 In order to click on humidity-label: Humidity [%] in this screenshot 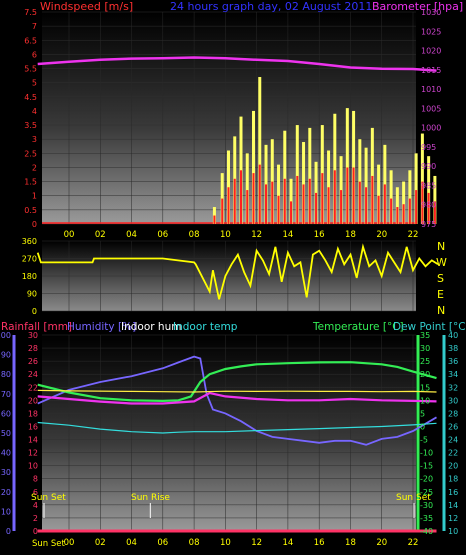, I will do `click(101, 327)`.